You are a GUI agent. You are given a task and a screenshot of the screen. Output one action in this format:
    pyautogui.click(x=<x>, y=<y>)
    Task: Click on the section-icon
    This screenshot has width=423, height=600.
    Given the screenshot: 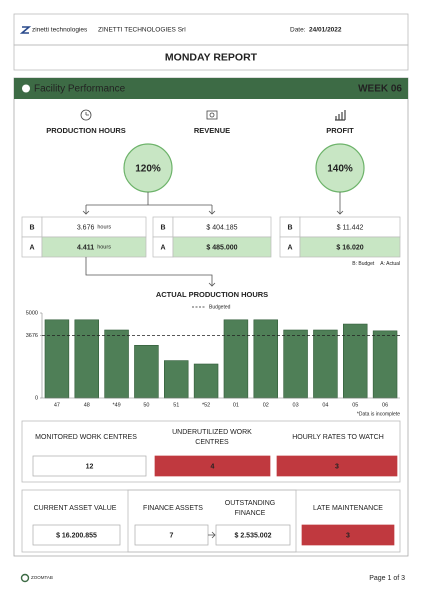 What is the action you would take?
    pyautogui.click(x=26, y=88)
    